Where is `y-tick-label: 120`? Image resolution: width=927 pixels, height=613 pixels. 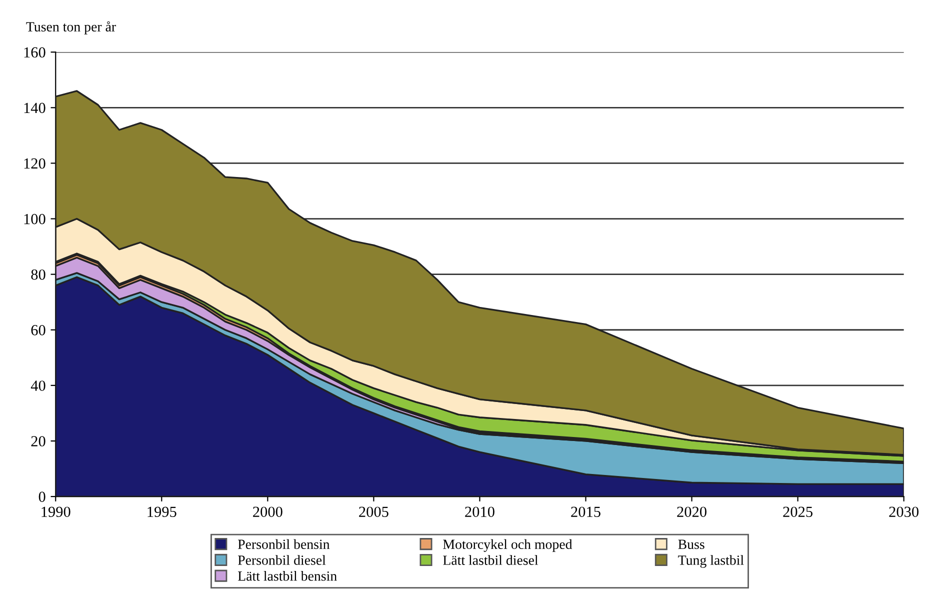 y-tick-label: 120 is located at coordinates (35, 163).